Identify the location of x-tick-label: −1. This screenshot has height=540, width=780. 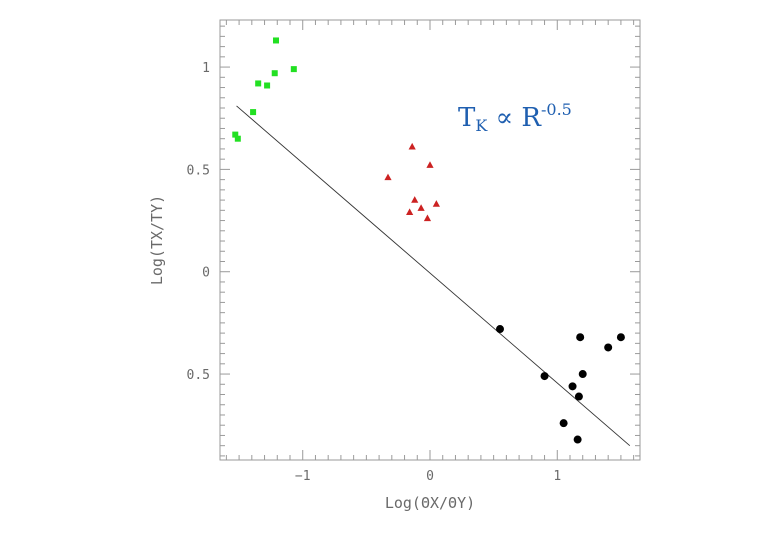
(303, 476).